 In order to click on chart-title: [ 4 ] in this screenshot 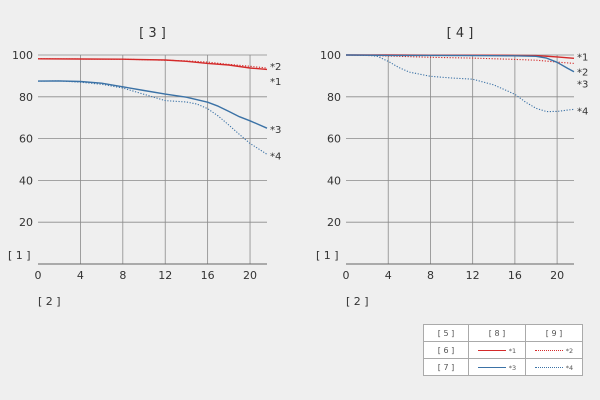, I will do `click(460, 33)`.